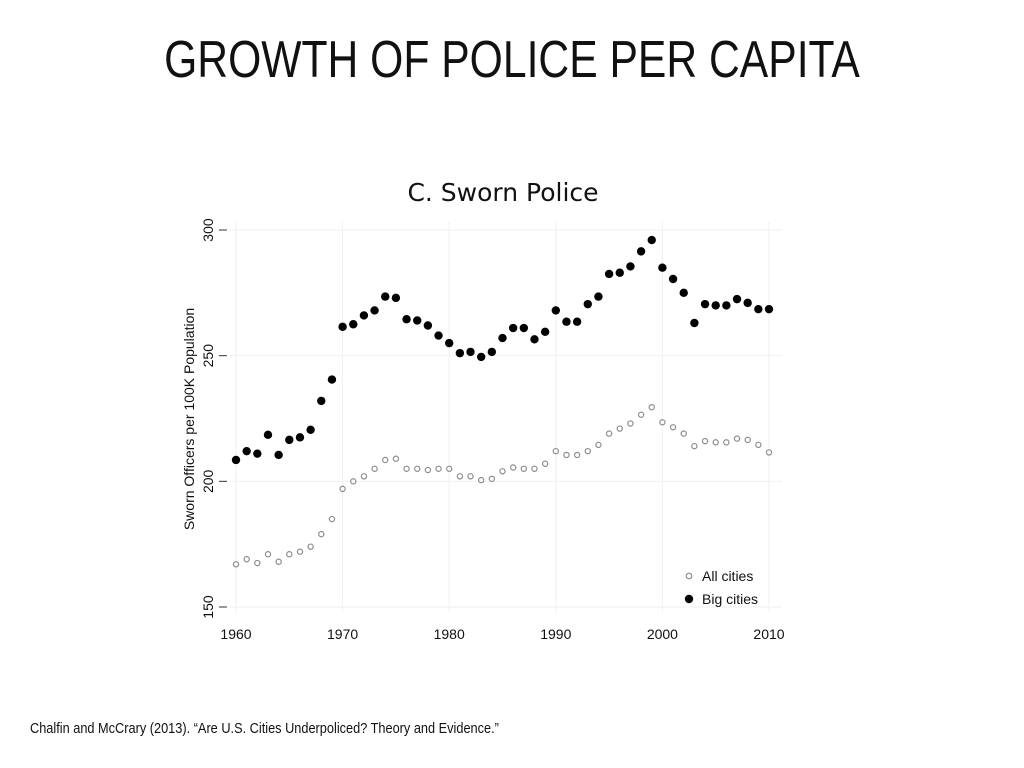 The width and height of the screenshot is (1024, 768). Describe the element at coordinates (662, 634) in the screenshot. I see `x-tick-label: 2000` at that location.